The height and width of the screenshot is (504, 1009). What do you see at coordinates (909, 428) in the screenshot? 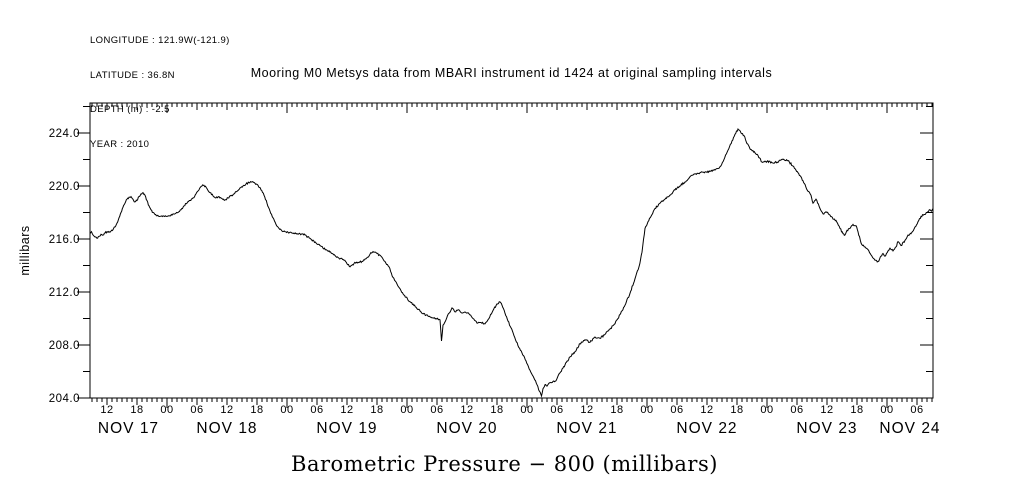
I see `date-label: NOV 24` at bounding box center [909, 428].